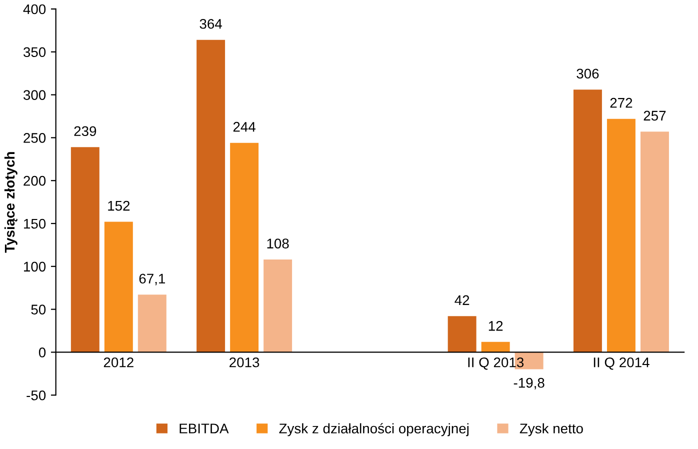  I want to click on x-tick-label: II Q 2013, so click(496, 363).